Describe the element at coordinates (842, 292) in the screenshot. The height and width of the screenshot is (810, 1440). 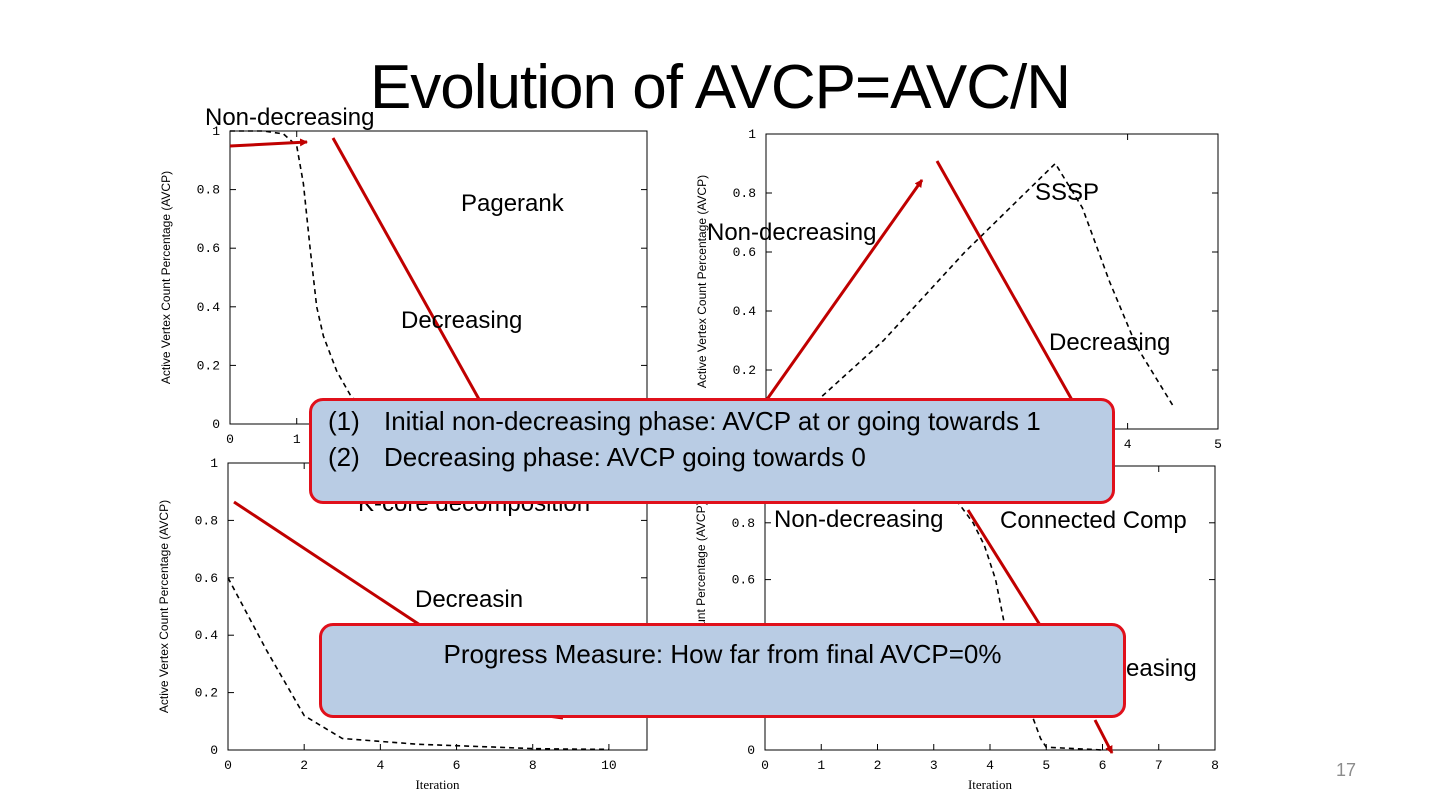
I see `arrow-sssp-nondecreasing` at that location.